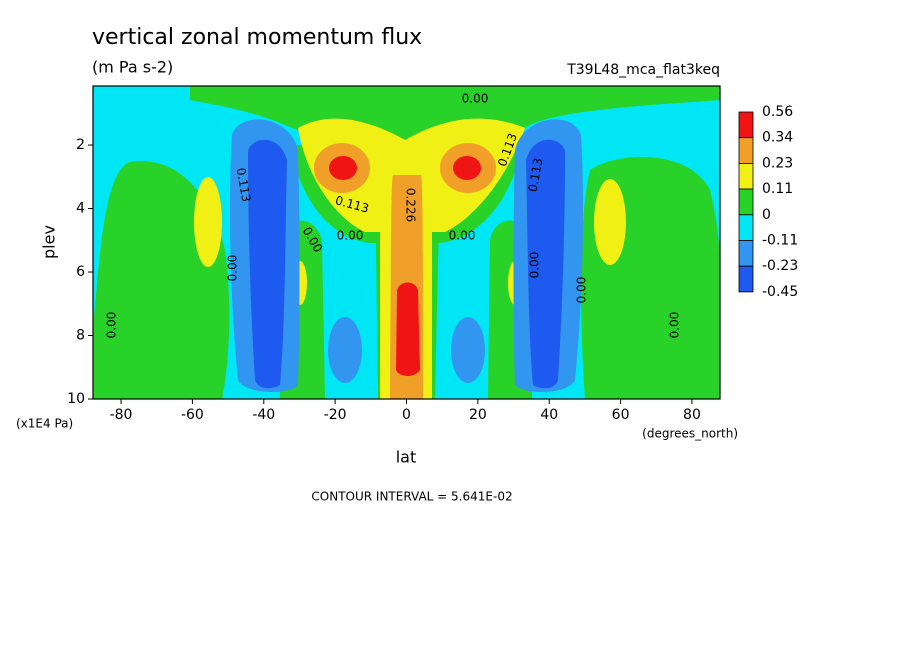  Describe the element at coordinates (777, 189) in the screenshot. I see `colorbar-label: 0.11` at that location.